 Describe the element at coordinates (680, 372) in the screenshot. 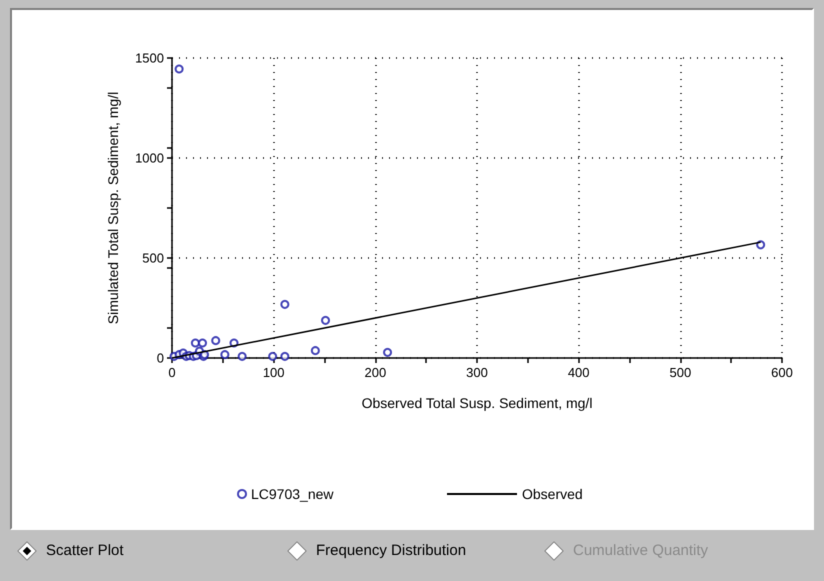

I see `x-tick-label: 500` at that location.